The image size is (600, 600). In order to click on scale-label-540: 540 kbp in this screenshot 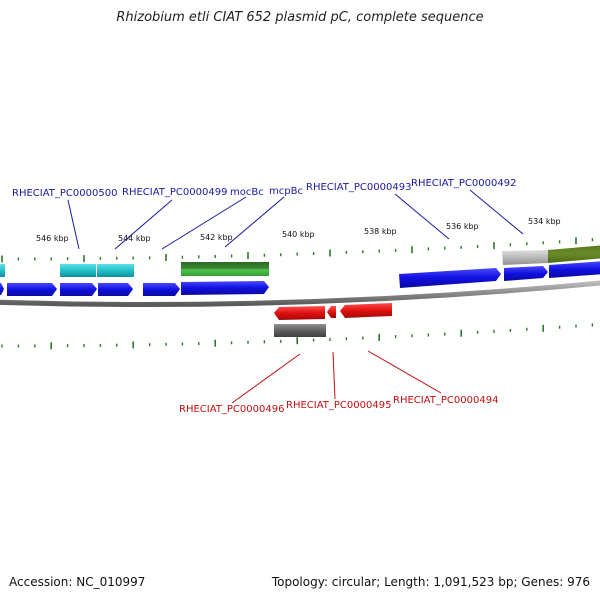, I will do `click(298, 234)`.